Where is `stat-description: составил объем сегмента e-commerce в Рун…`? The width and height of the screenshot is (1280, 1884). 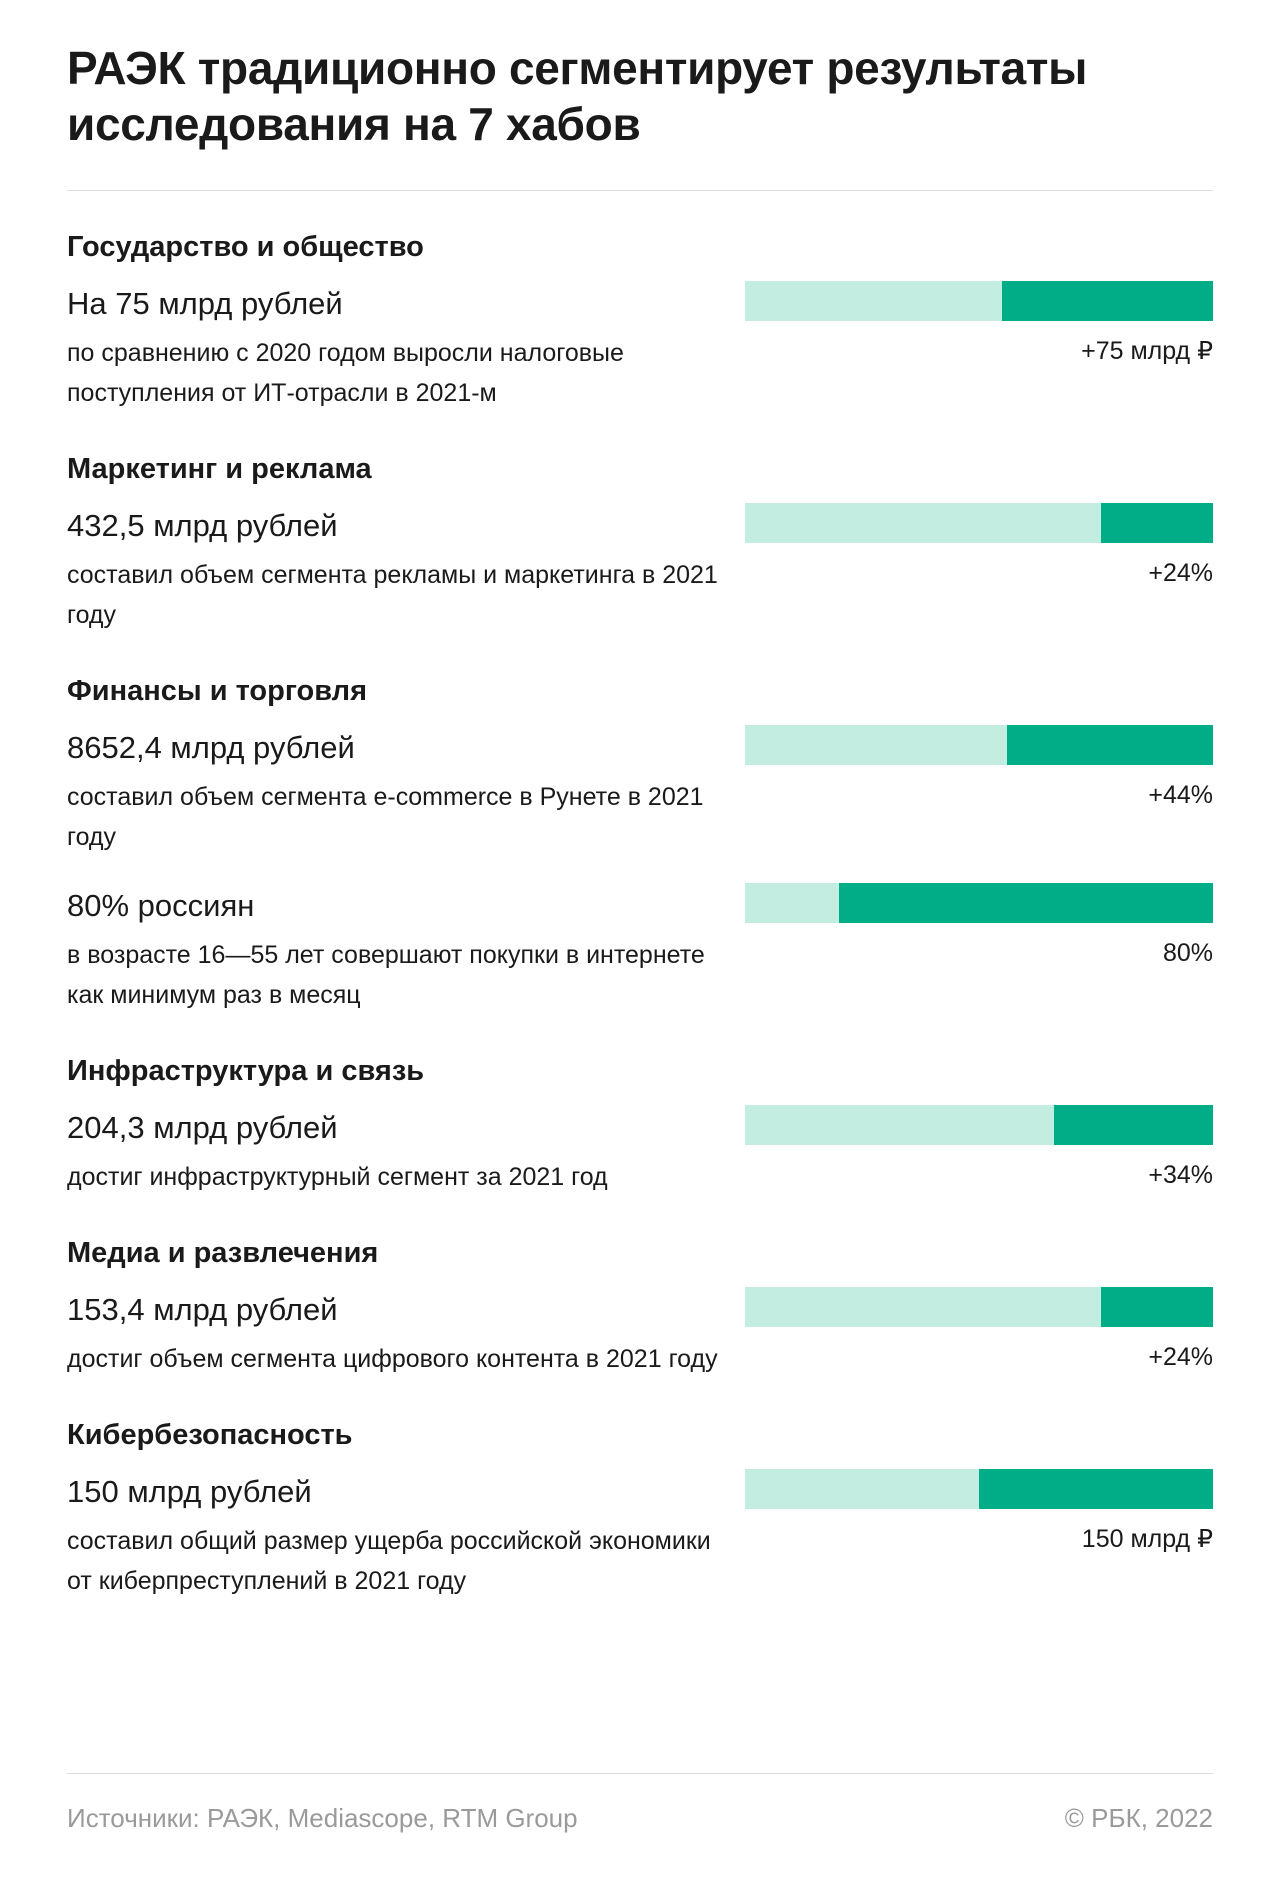
stat-description: составил объем сегмента e-commerce в Рун… is located at coordinates (385, 817).